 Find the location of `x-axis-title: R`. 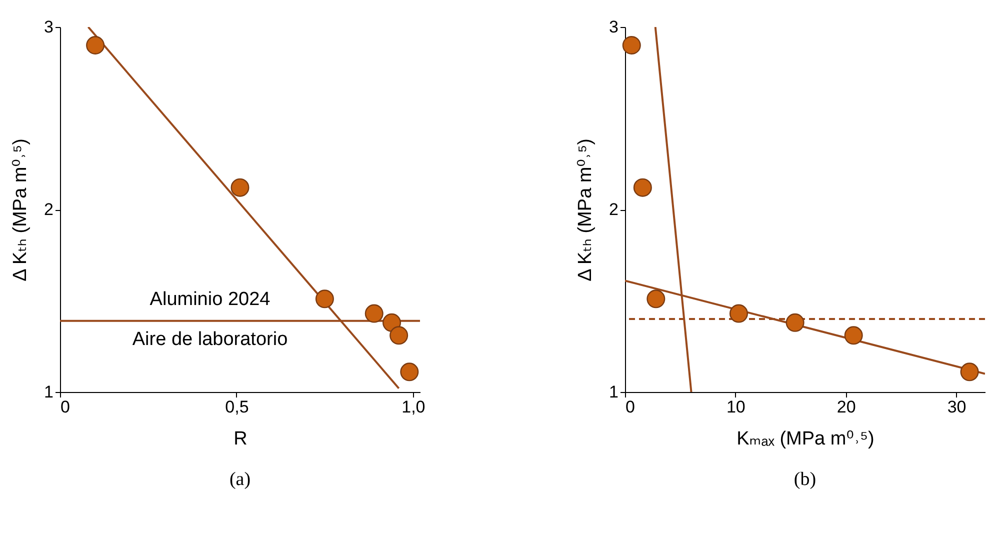

x-axis-title: R is located at coordinates (241, 439).